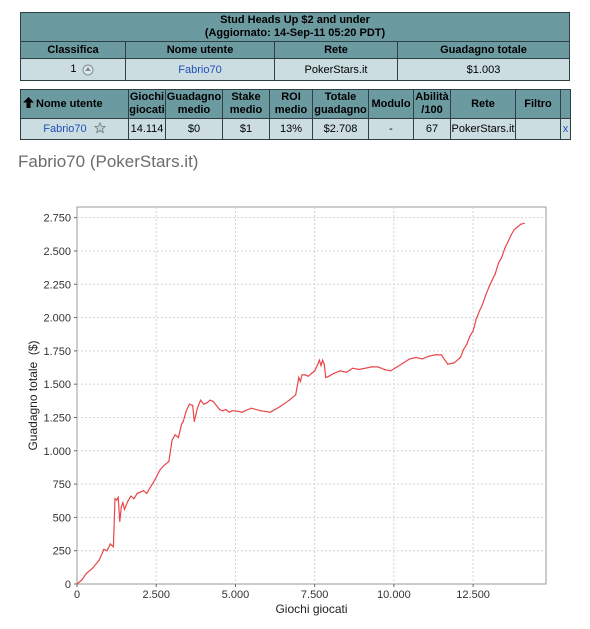  I want to click on column-header-filter: Filtro, so click(538, 104).